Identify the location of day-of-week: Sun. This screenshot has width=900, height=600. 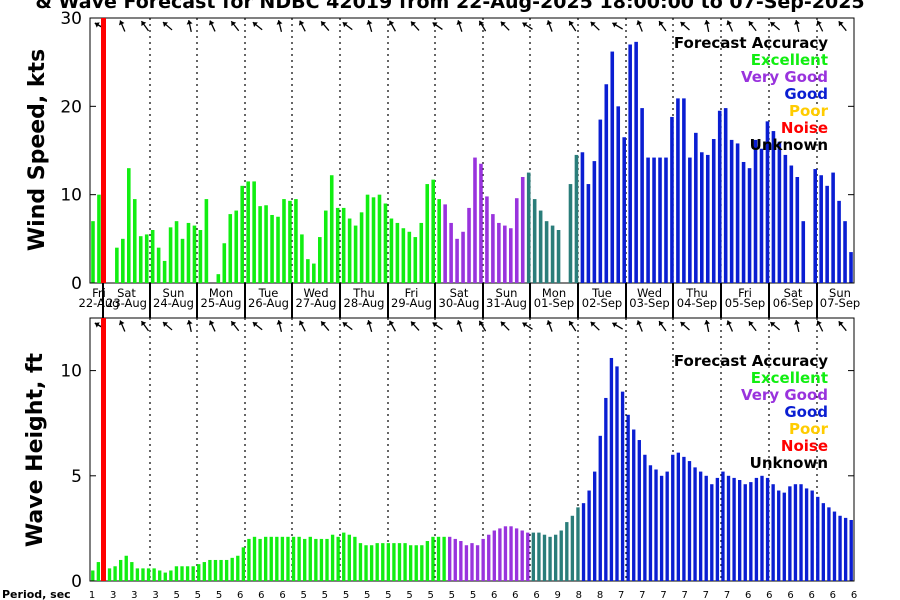
(840, 293).